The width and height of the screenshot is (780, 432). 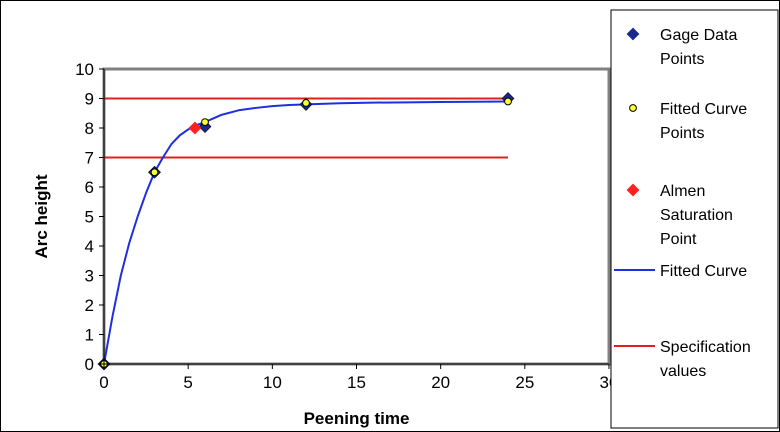 What do you see at coordinates (89, 246) in the screenshot?
I see `y-tick-label: 4` at bounding box center [89, 246].